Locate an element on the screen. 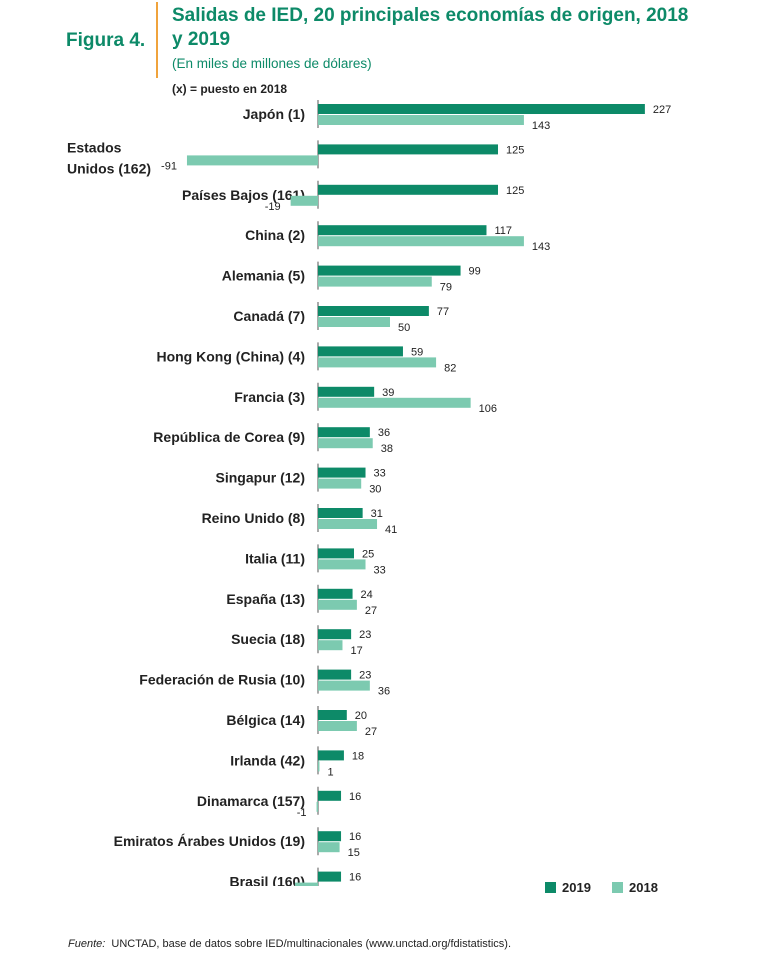  value-label-2019: 36 is located at coordinates (384, 433).